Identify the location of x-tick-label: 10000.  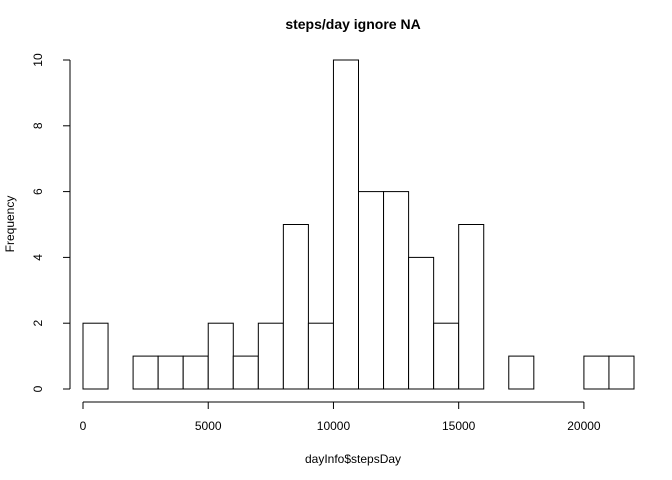
(334, 426).